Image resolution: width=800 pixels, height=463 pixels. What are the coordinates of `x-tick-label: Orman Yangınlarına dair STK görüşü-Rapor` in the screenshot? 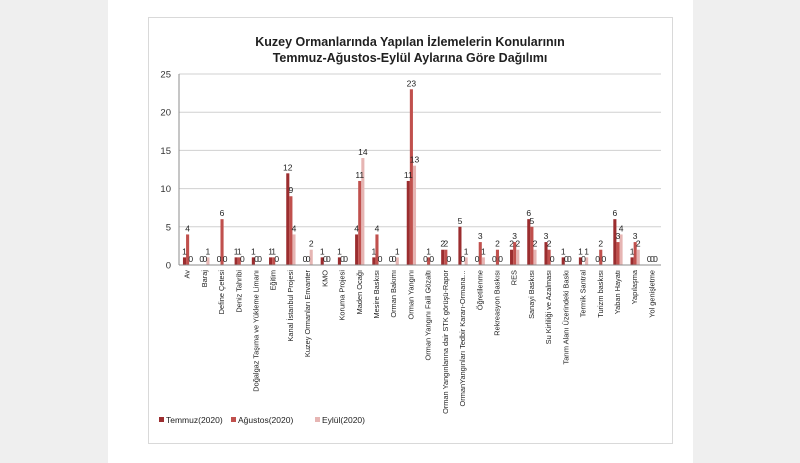 It's located at (445, 341).